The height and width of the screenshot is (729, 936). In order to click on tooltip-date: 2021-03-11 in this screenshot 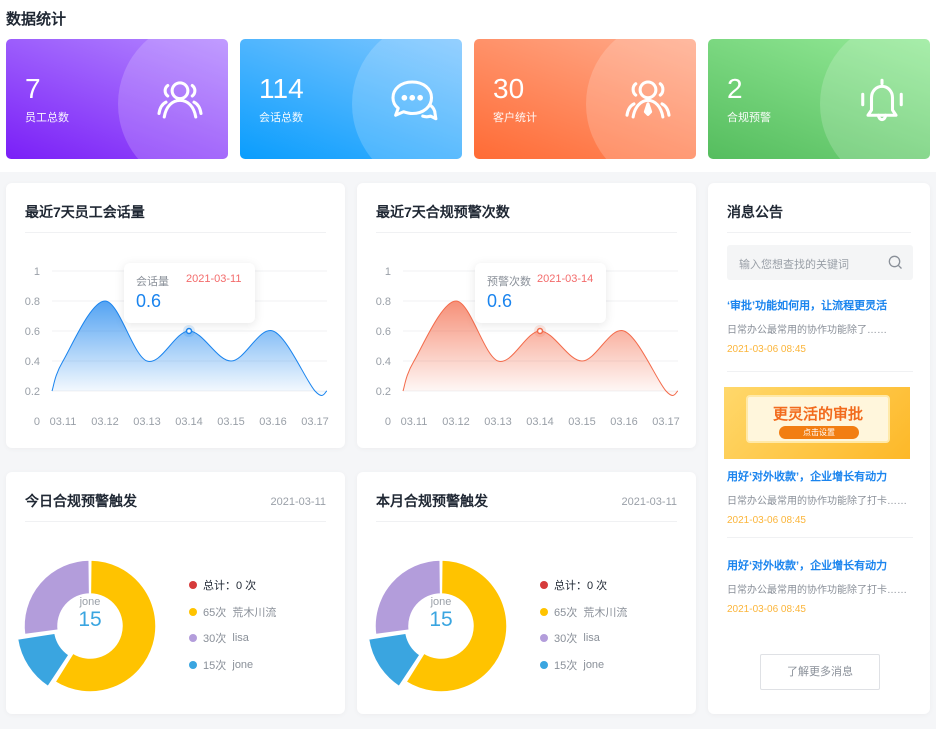, I will do `click(214, 279)`.